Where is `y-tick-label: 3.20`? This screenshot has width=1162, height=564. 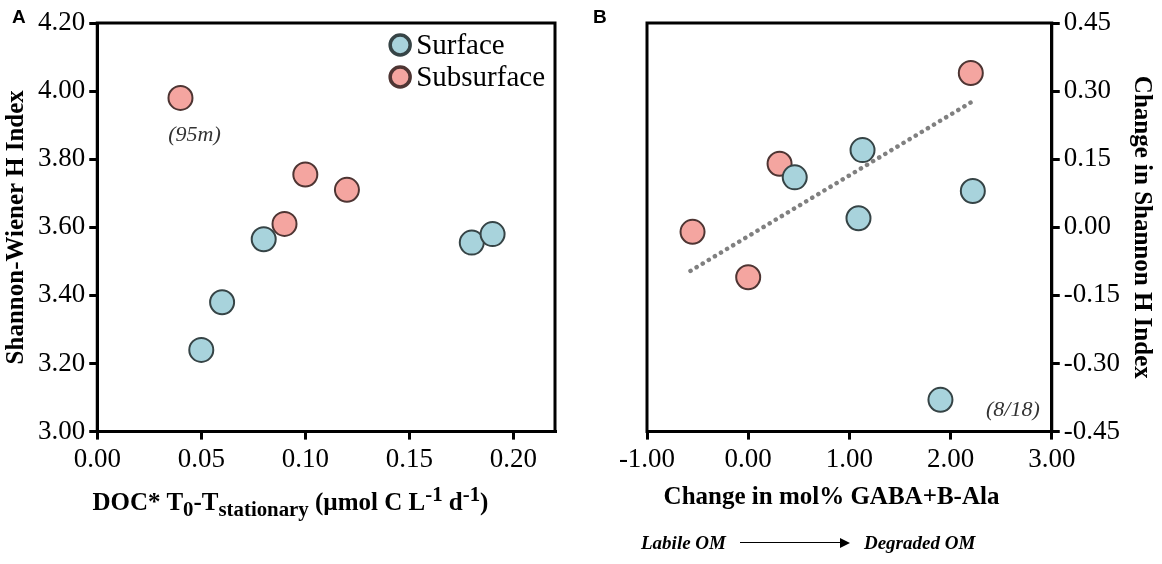 y-tick-label: 3.20 is located at coordinates (62, 361).